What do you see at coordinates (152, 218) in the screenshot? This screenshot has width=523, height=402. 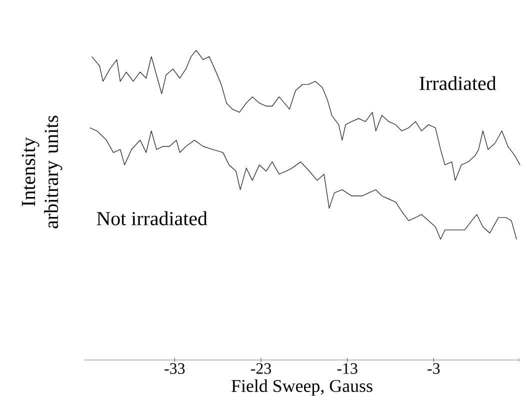 I see `series-label: Not irradiated` at bounding box center [152, 218].